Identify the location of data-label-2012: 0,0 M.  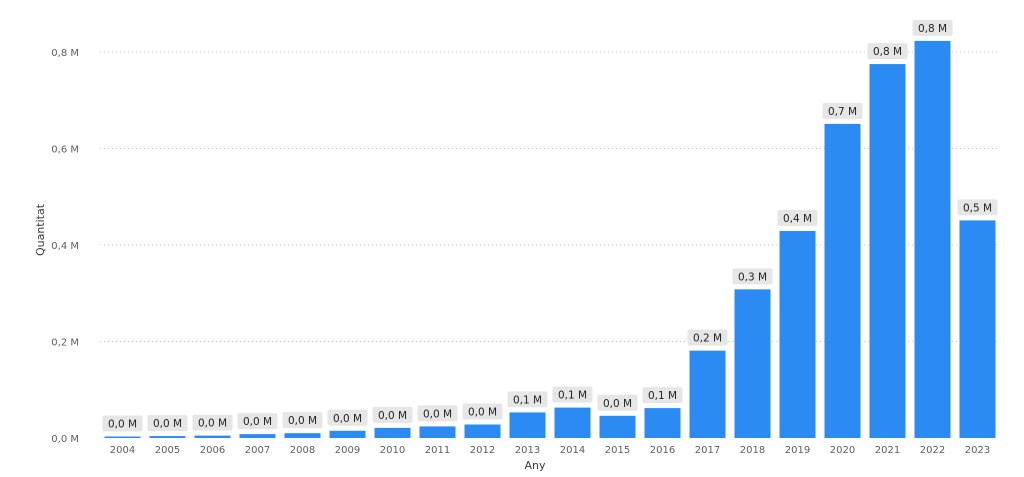
(482, 411).